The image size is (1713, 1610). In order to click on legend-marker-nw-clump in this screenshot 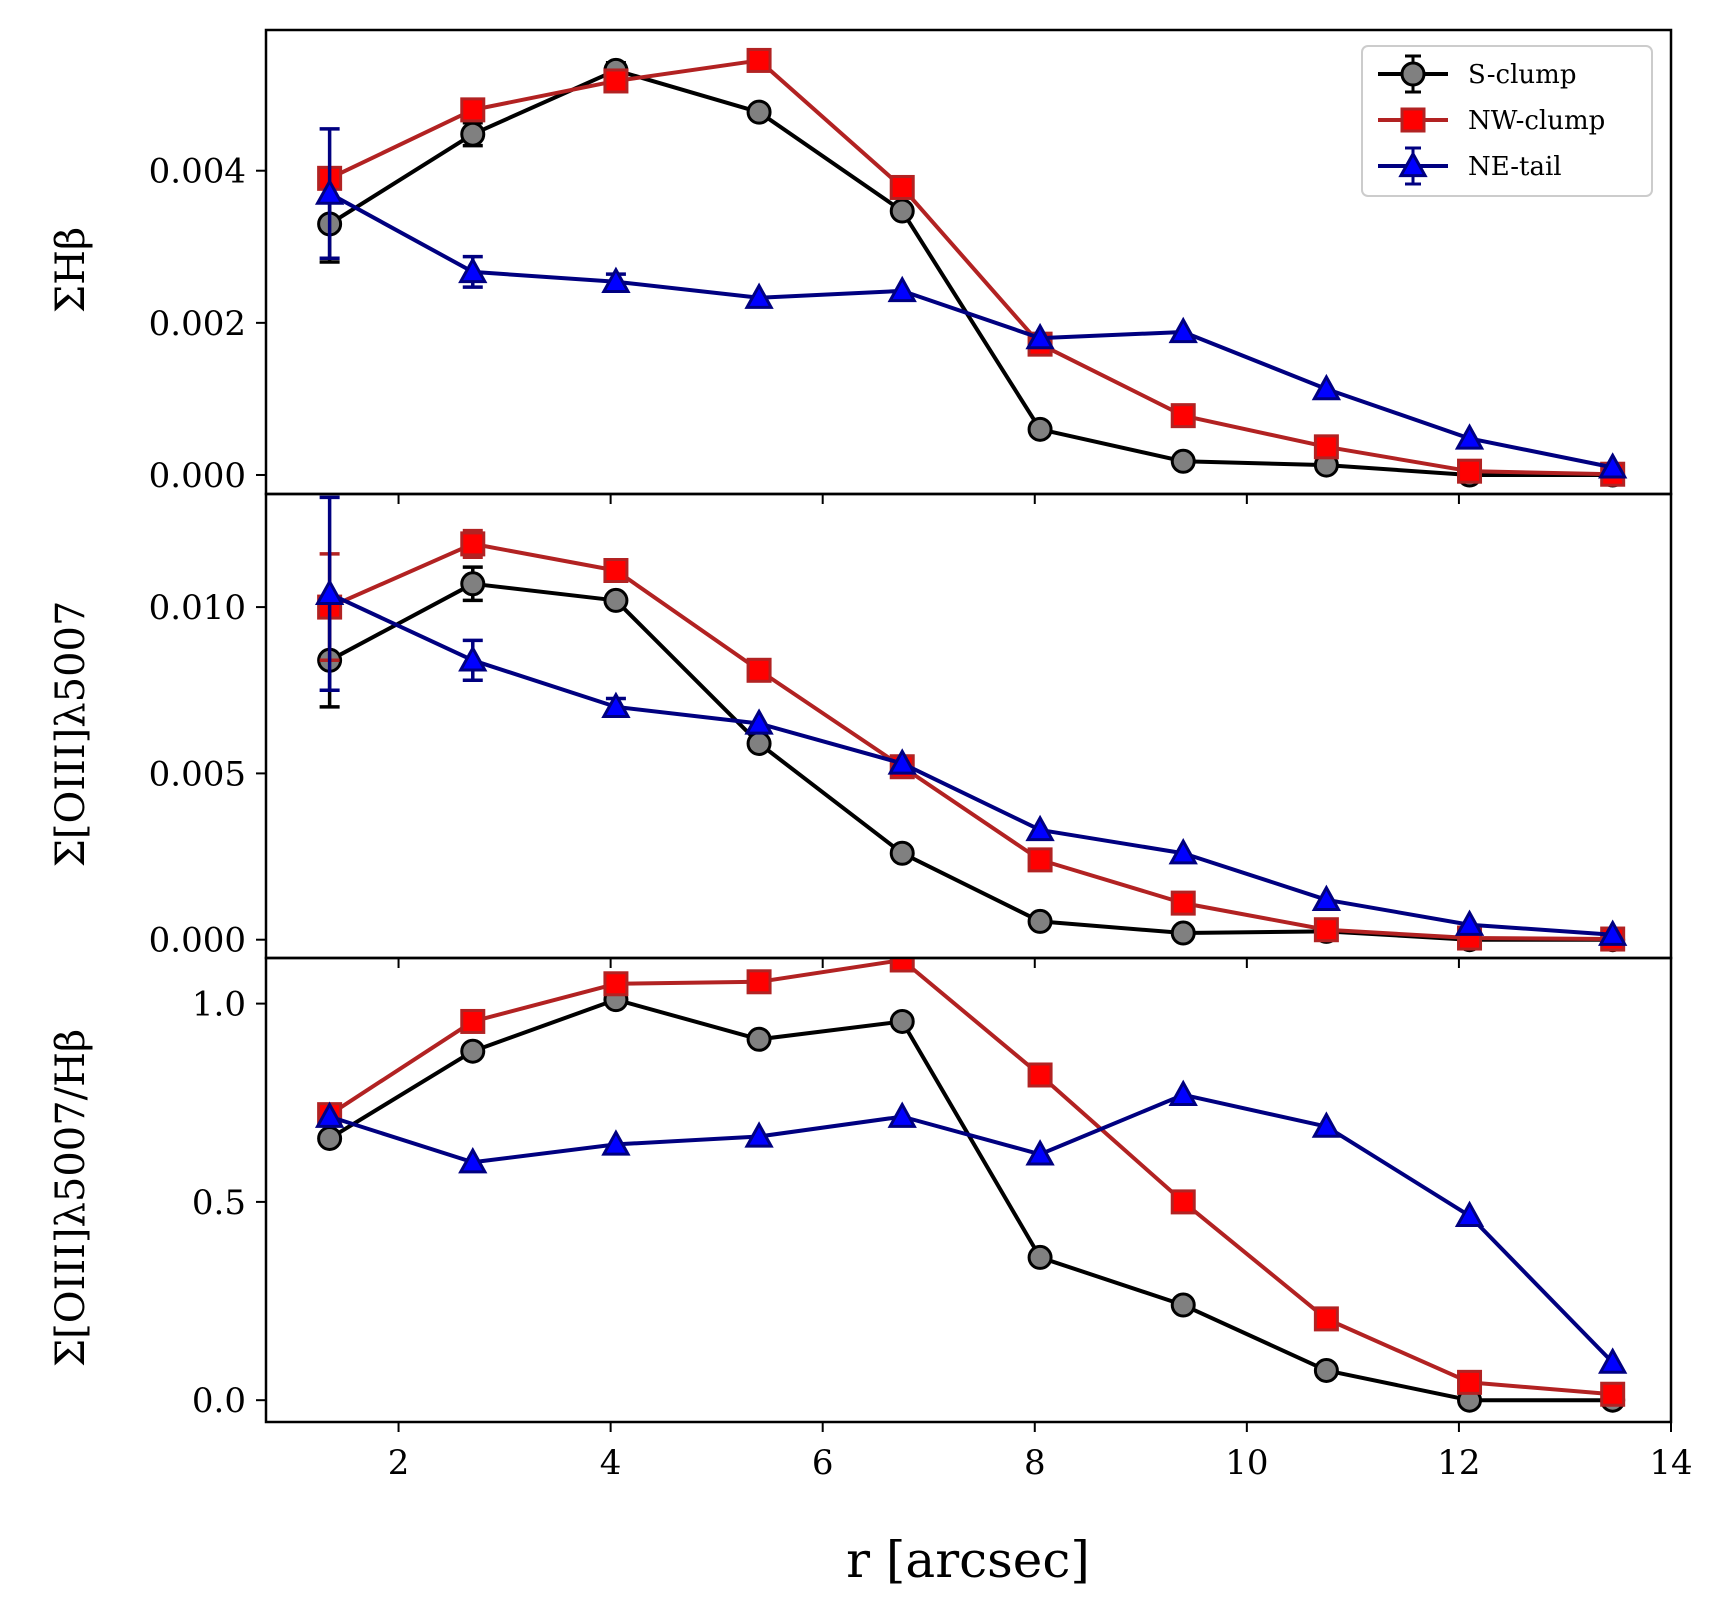, I will do `click(1413, 120)`.